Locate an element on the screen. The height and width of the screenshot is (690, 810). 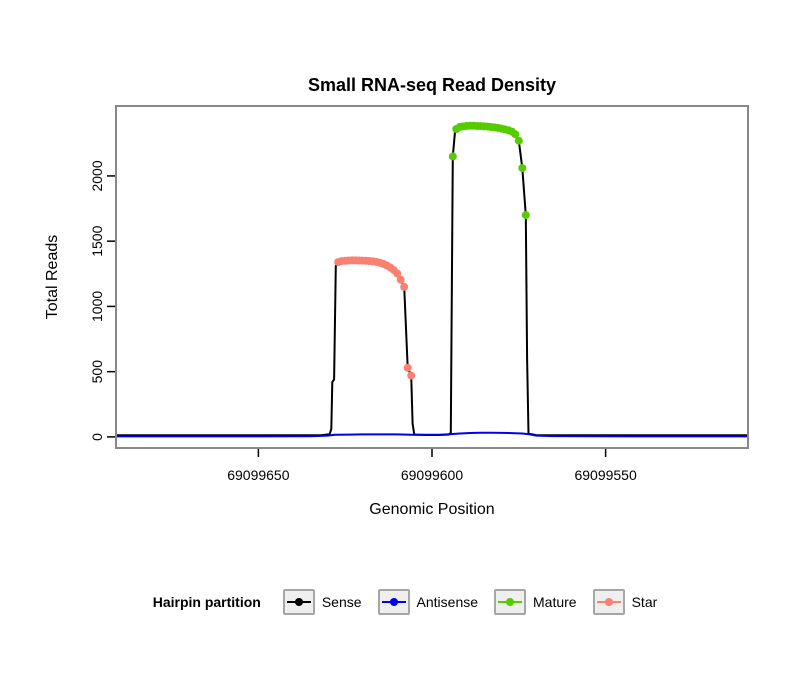
legend-symbol-antisense-icon is located at coordinates (393, 602).